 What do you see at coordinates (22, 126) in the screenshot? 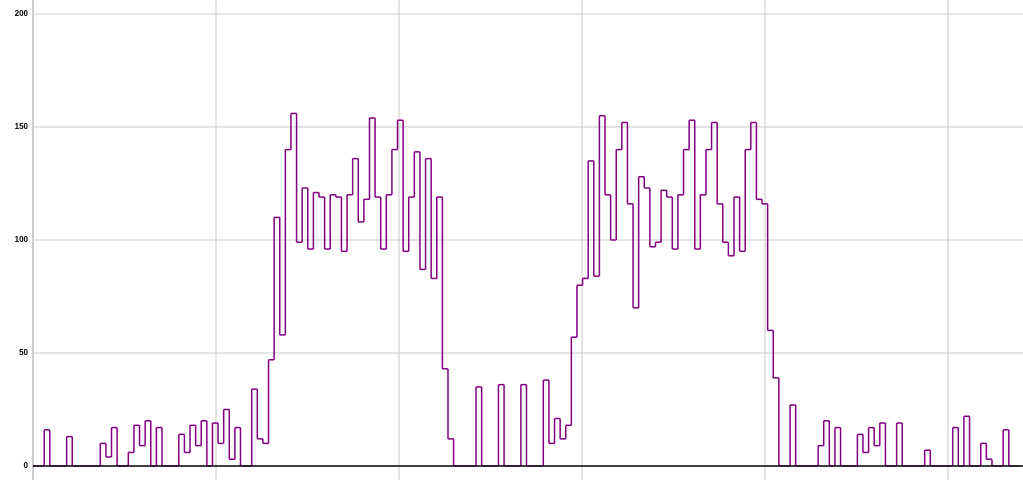
I see `y-tick-label: 150` at bounding box center [22, 126].